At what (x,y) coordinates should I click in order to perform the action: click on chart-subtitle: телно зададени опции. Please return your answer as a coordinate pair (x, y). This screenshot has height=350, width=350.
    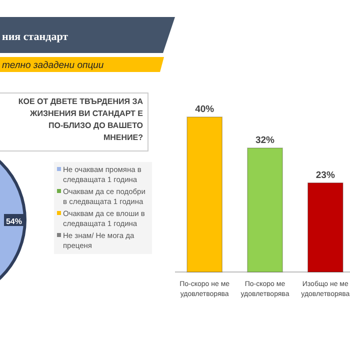
    Looking at the image, I should click on (53, 65).